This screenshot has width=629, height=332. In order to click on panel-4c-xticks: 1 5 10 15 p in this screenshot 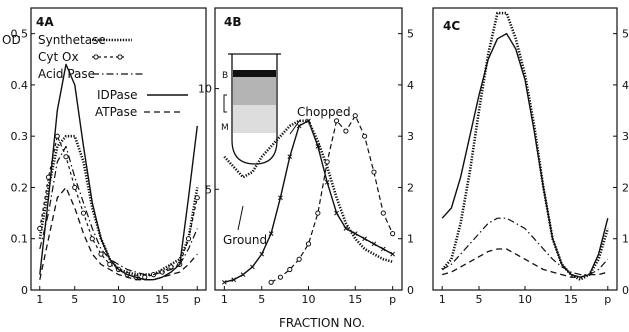, I will do `click(525, 296)`.